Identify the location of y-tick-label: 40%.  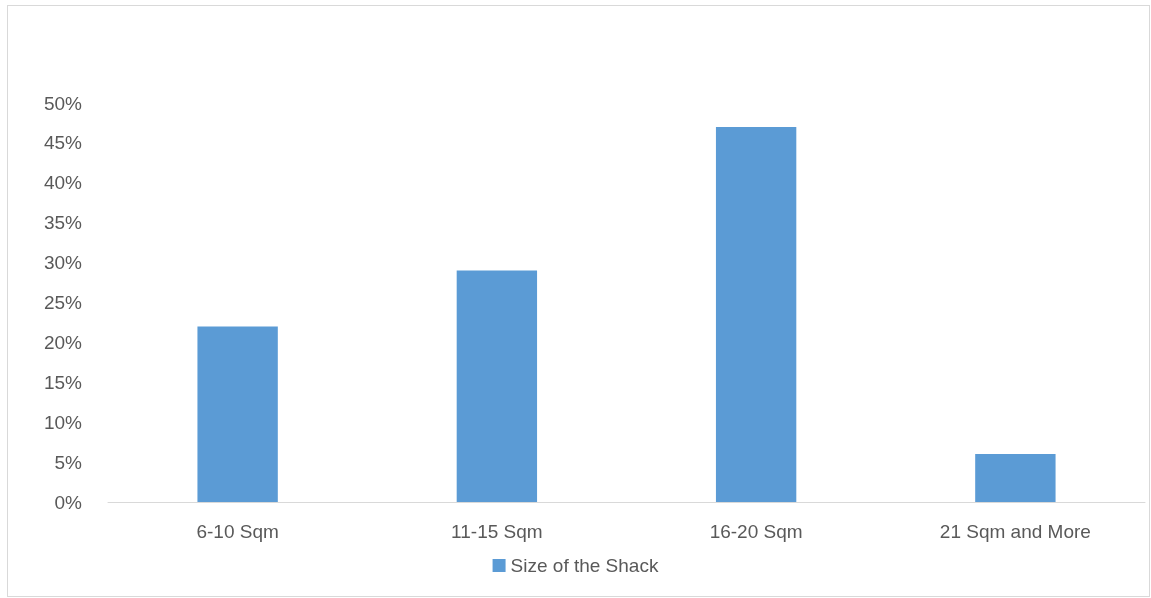
(63, 183).